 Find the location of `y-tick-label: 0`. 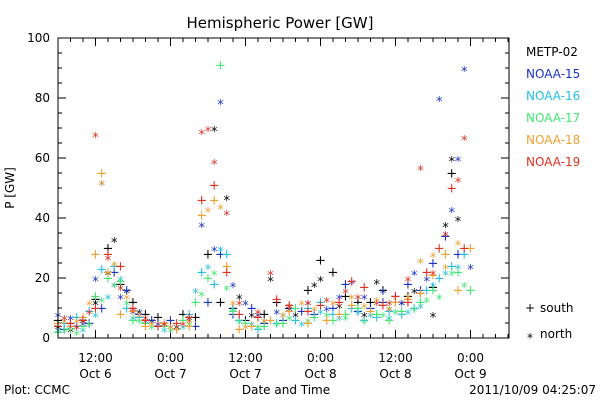

y-tick-label: 0 is located at coordinates (46, 338).